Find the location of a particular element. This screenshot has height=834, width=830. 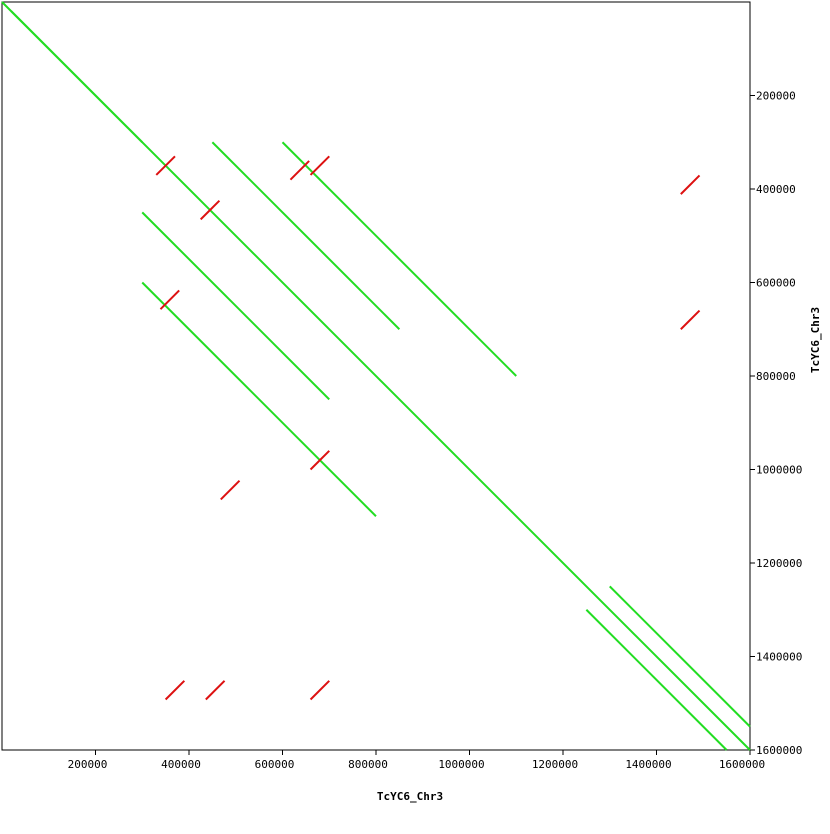

y-tick-label: 600000 is located at coordinates (776, 283).